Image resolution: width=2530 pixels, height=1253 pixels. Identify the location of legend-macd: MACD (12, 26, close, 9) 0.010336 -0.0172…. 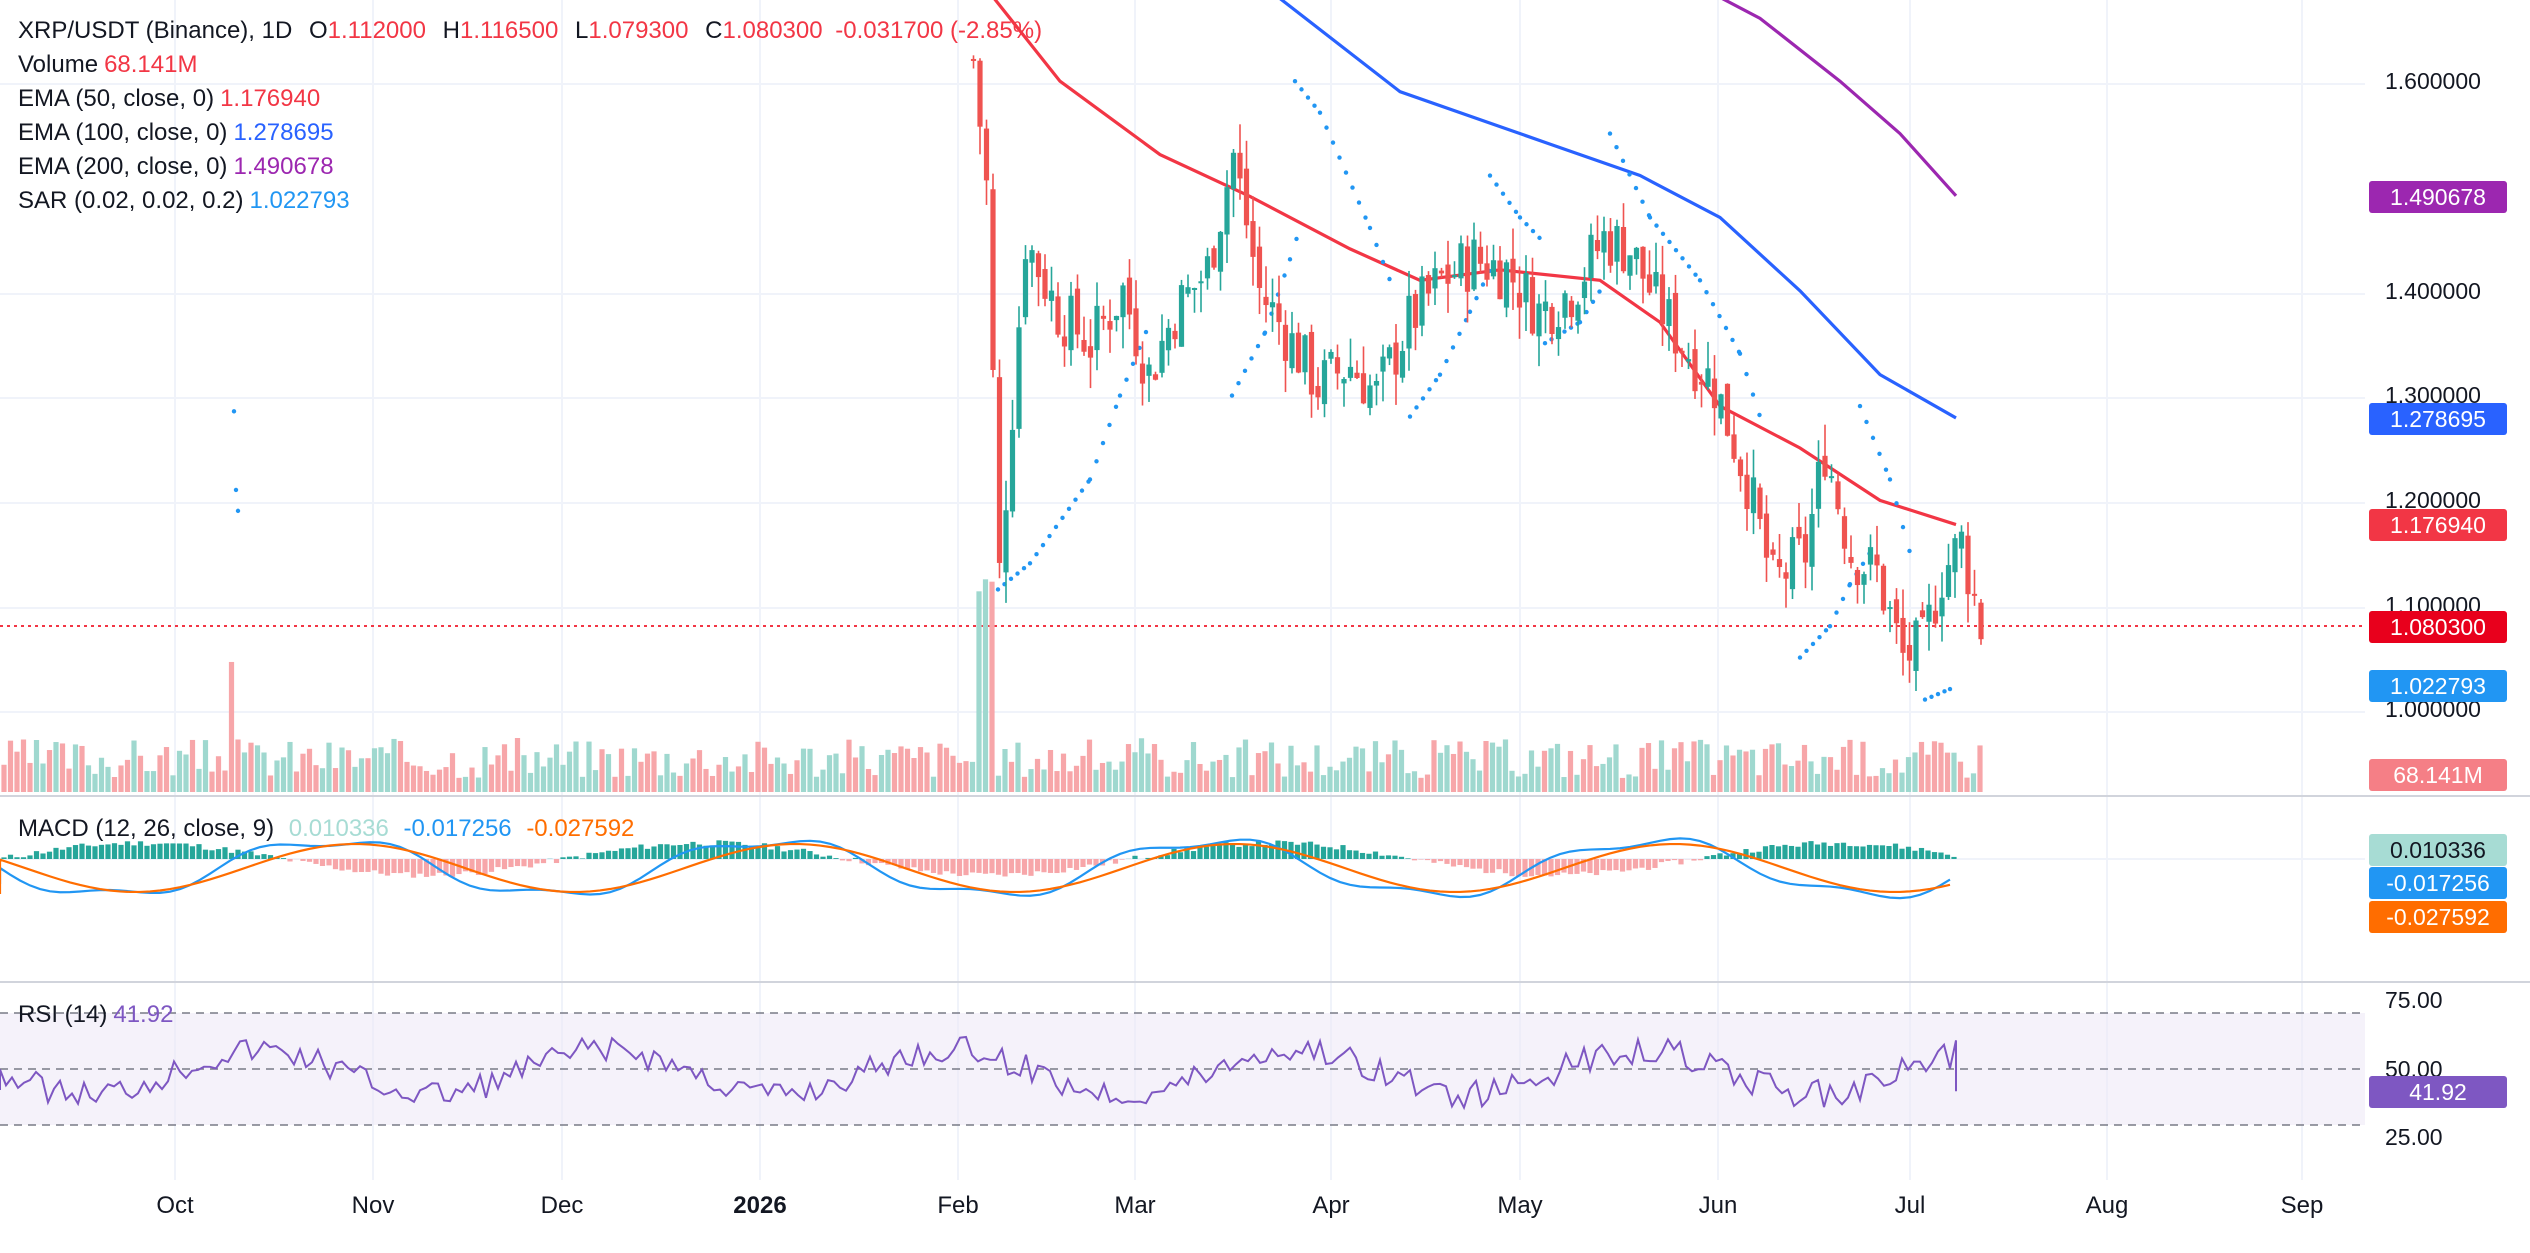
(326, 829).